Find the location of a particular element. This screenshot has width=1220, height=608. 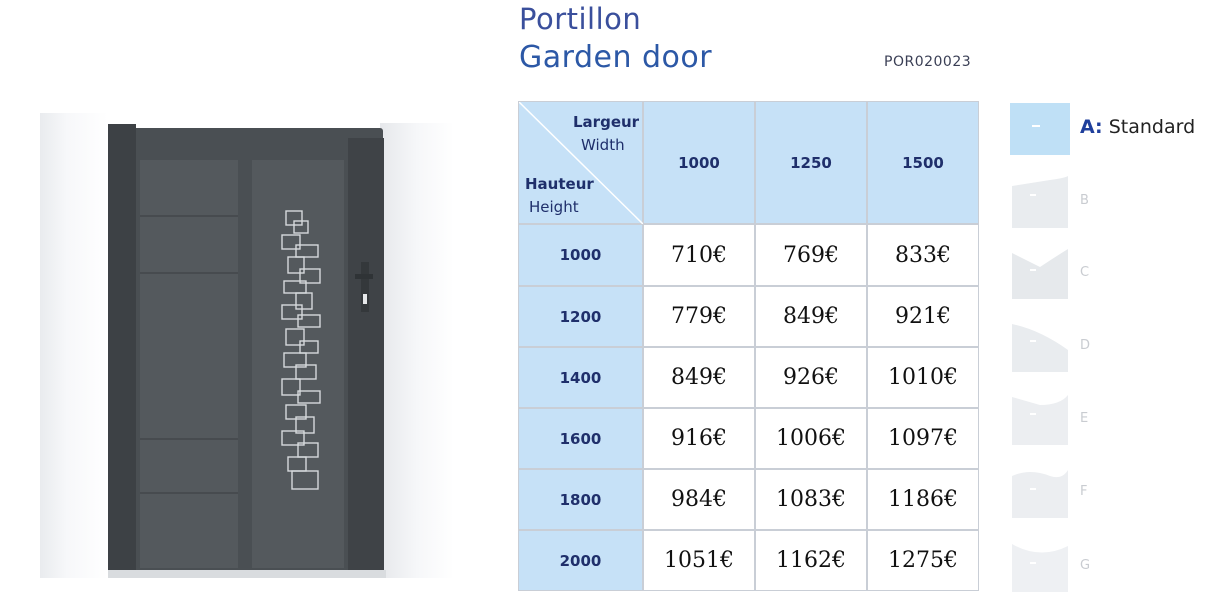

price-cell: 916€ is located at coordinates (699, 438).